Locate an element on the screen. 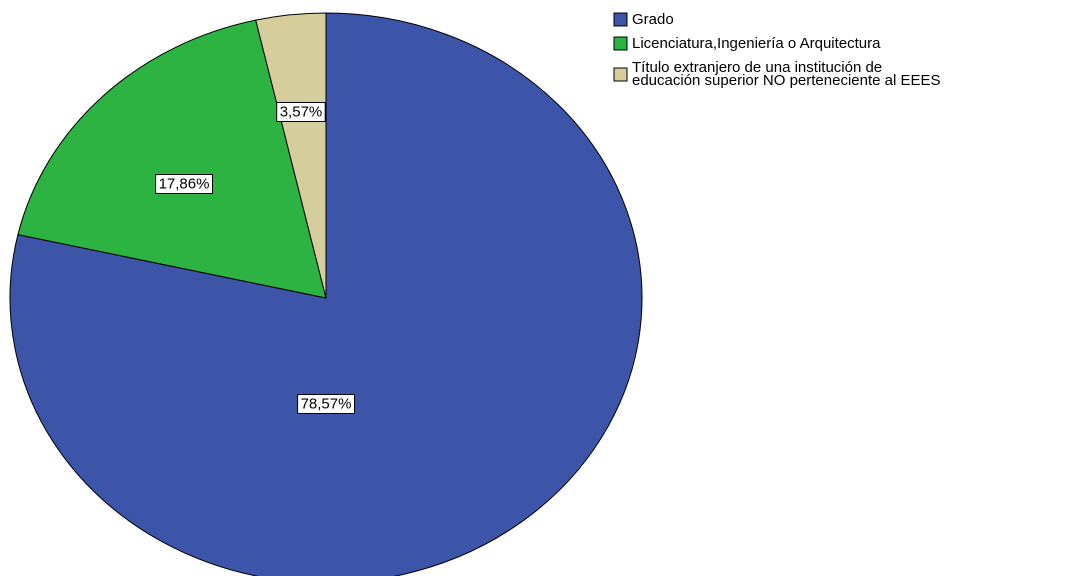  legend-label: Grado is located at coordinates (653, 19).